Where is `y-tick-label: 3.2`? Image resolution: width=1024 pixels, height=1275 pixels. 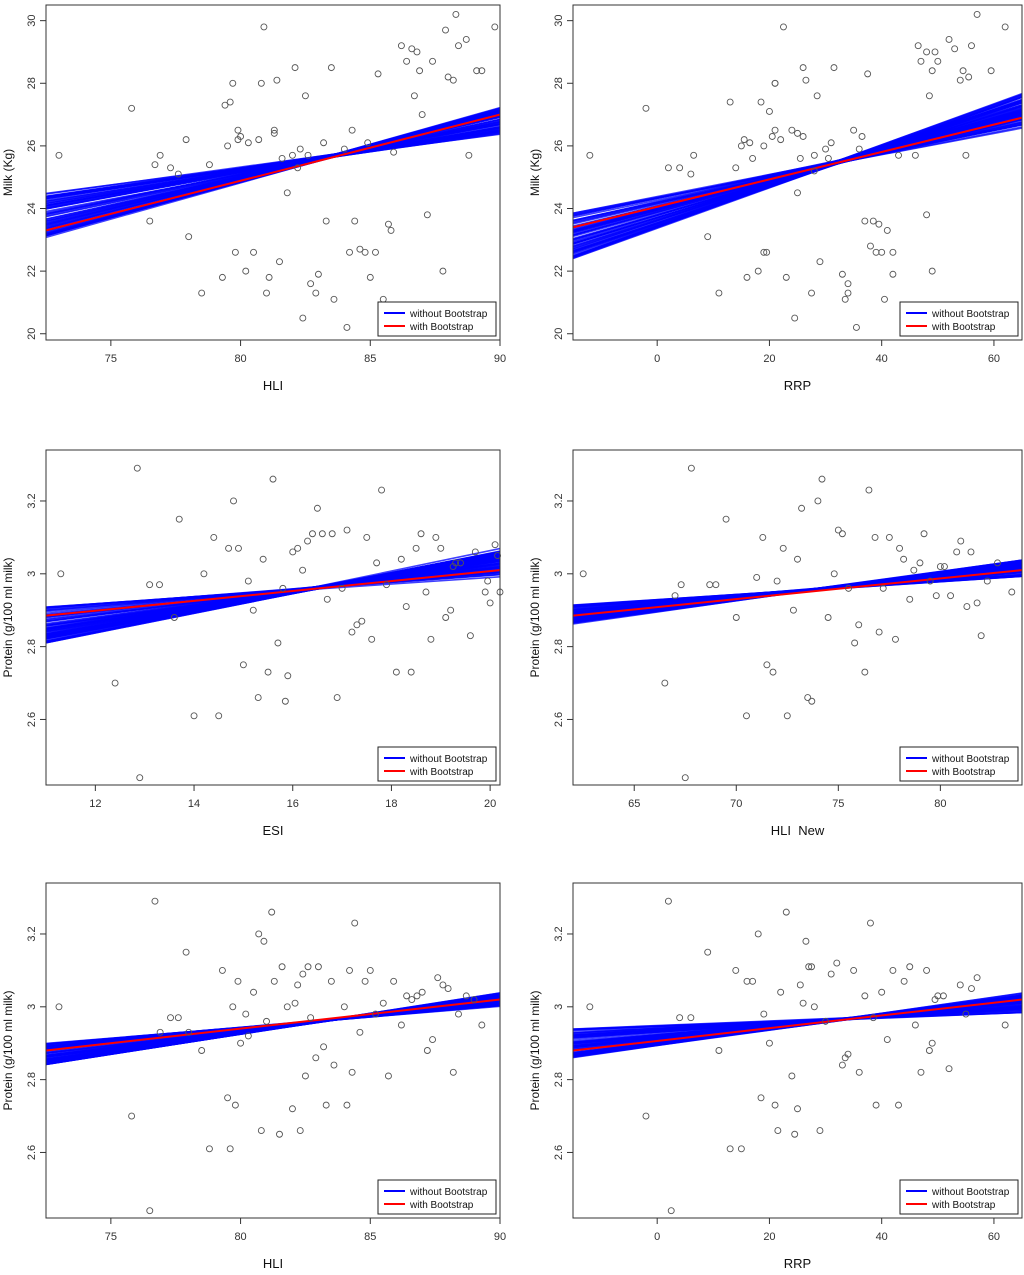
y-tick-label: 3.2 is located at coordinates (32, 933).